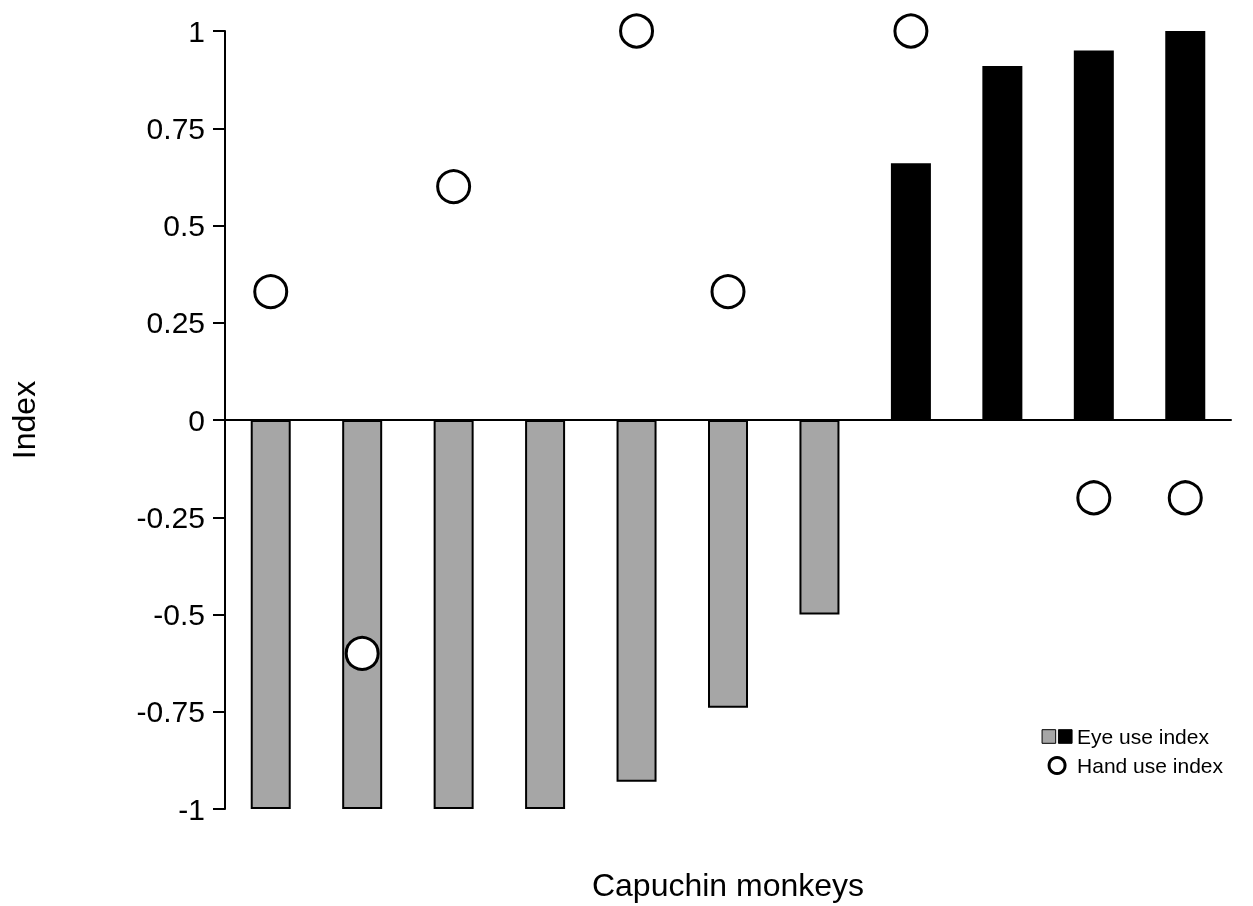  I want to click on y-axis-title: Index, so click(24, 420).